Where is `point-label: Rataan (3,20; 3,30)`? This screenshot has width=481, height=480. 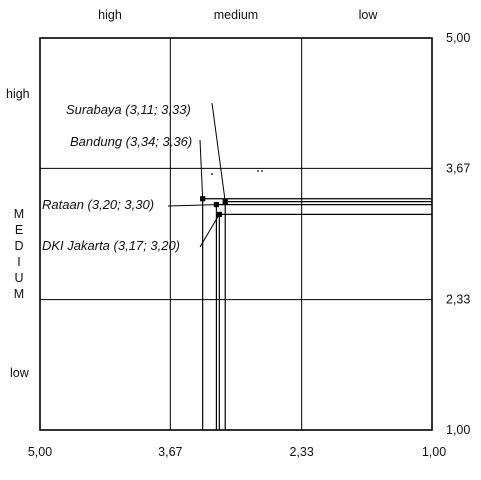
point-label: Rataan (3,20; 3,30) is located at coordinates (98, 204).